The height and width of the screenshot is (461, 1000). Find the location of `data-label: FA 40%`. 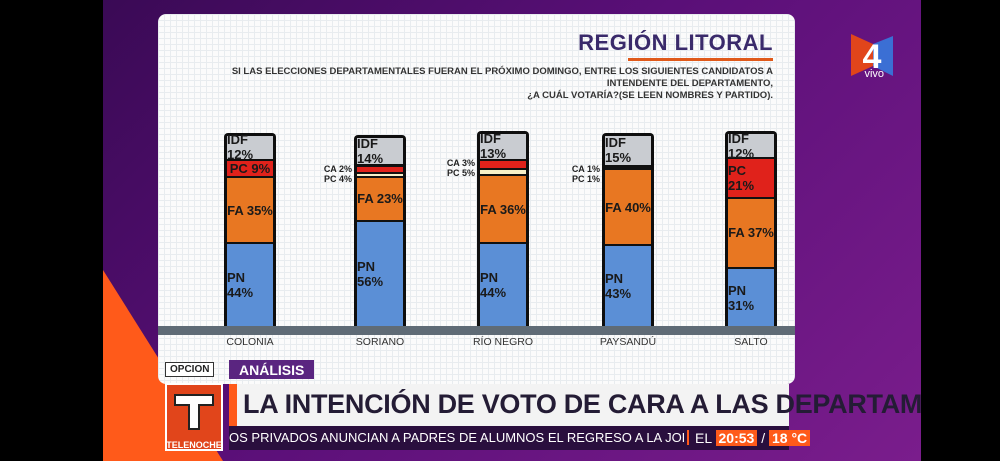

data-label: FA 40% is located at coordinates (628, 207).